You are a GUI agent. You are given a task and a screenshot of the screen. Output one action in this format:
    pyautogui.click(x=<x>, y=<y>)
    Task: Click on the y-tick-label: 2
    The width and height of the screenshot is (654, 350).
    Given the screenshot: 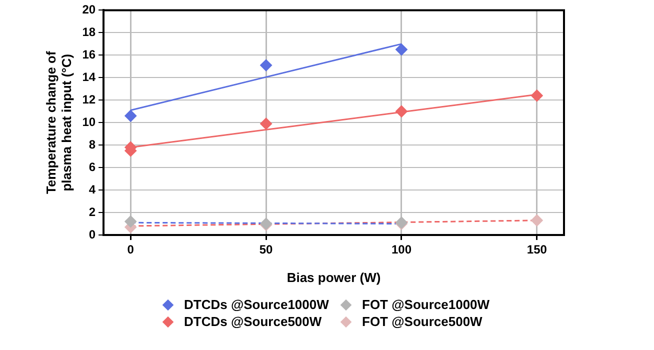 What is the action you would take?
    pyautogui.click(x=92, y=211)
    